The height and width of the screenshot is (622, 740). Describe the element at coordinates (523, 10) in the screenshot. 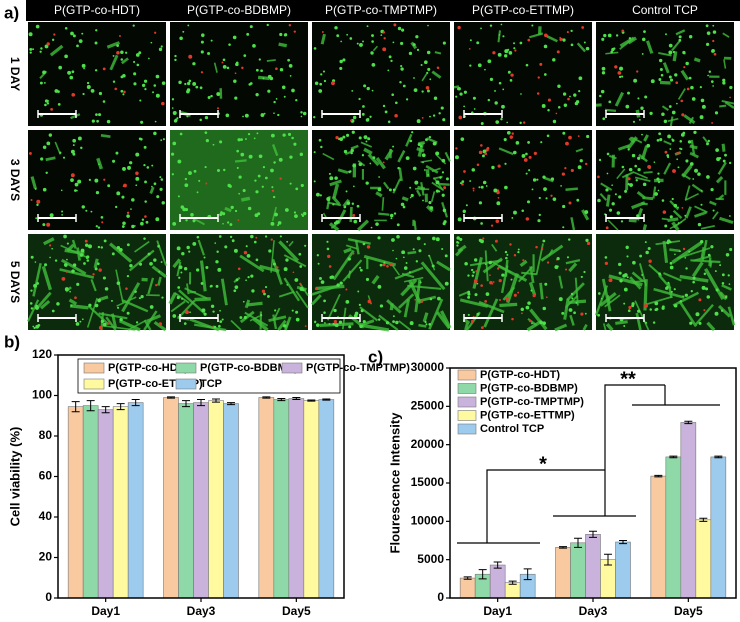

I see `column-header: P(GTP-co-ETTMP)` at that location.